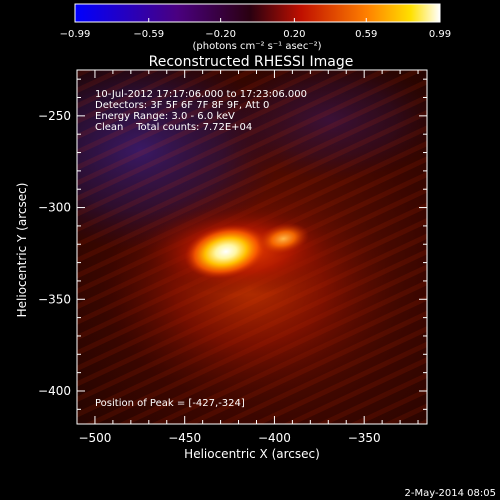  What do you see at coordinates (170, 403) in the screenshot?
I see `annotation-peak-position: Position of Peak = [-427,-324]` at bounding box center [170, 403].